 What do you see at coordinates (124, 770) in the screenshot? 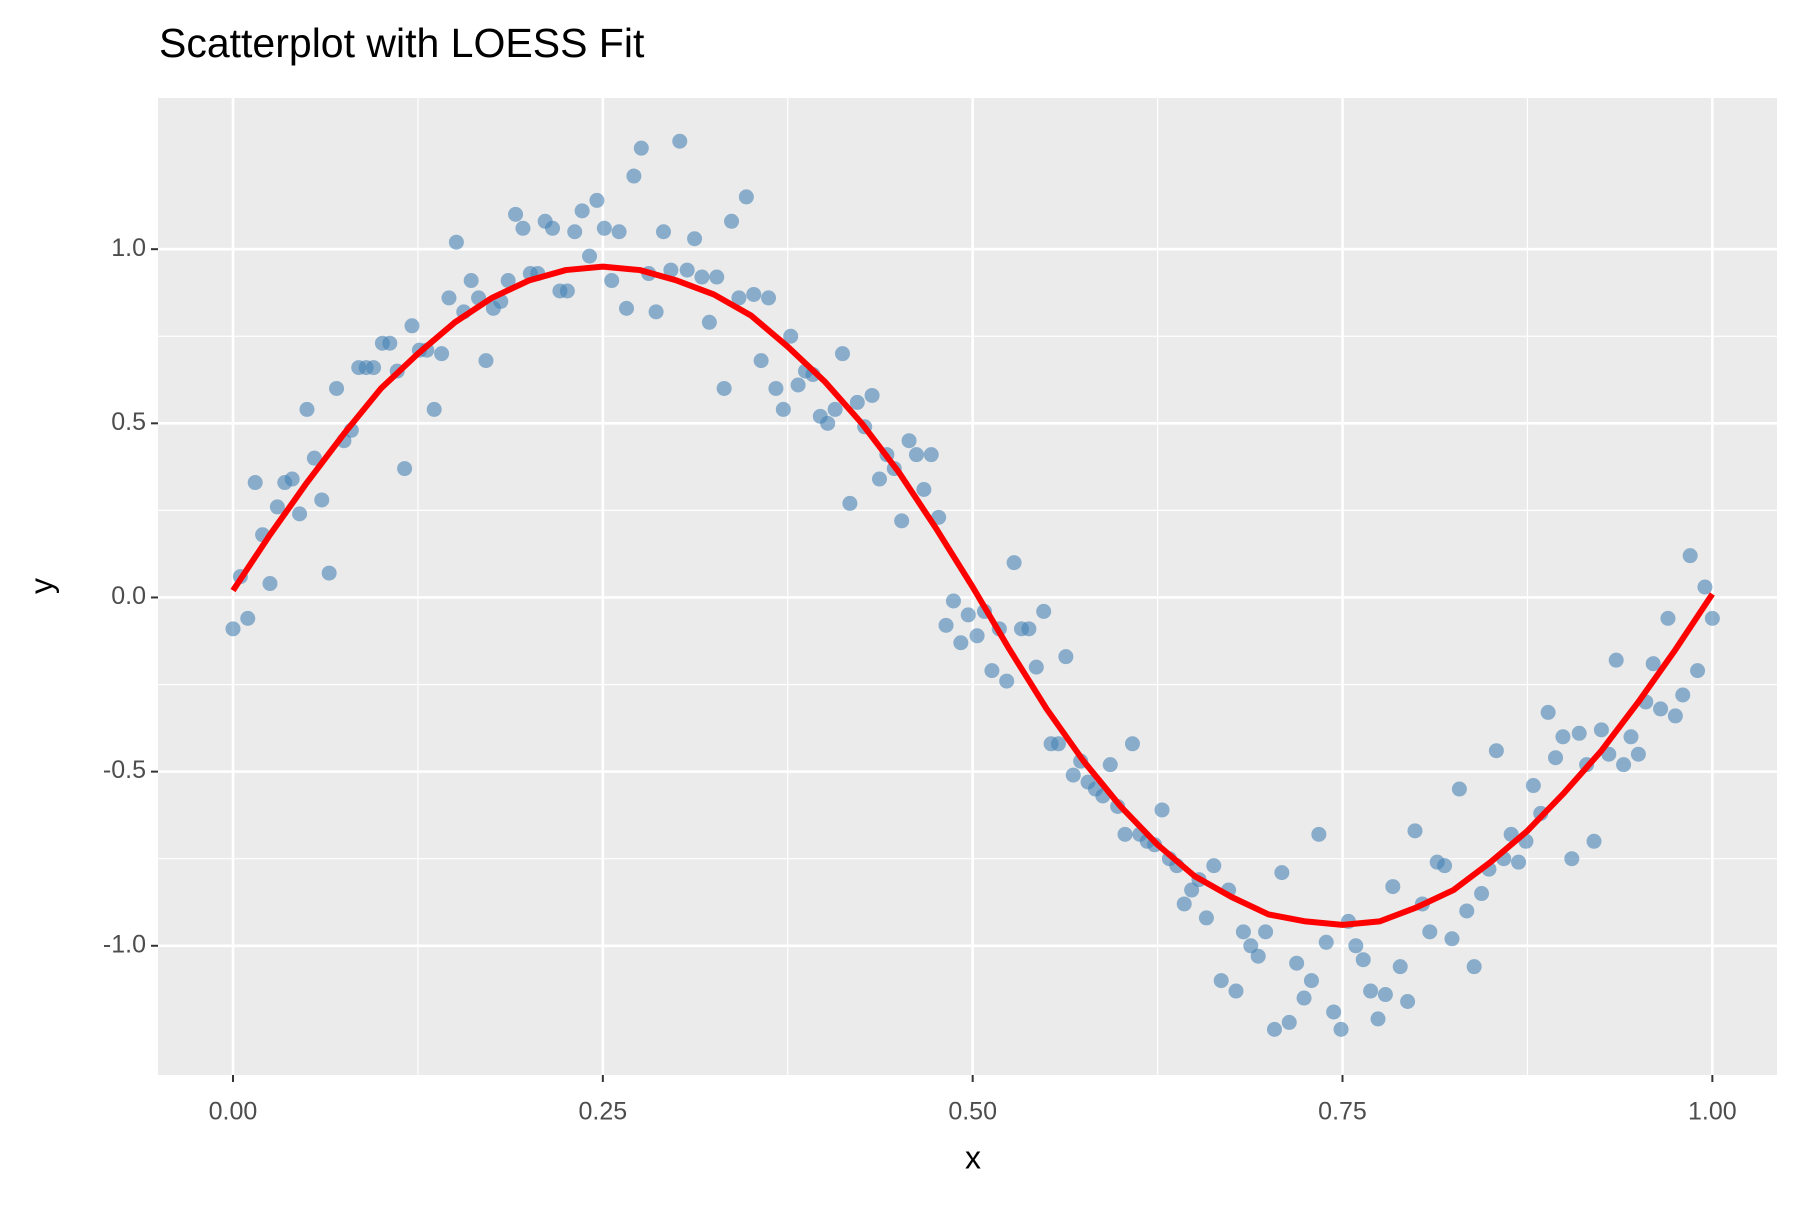
I see `y-tick-label: -0.5` at bounding box center [124, 770].